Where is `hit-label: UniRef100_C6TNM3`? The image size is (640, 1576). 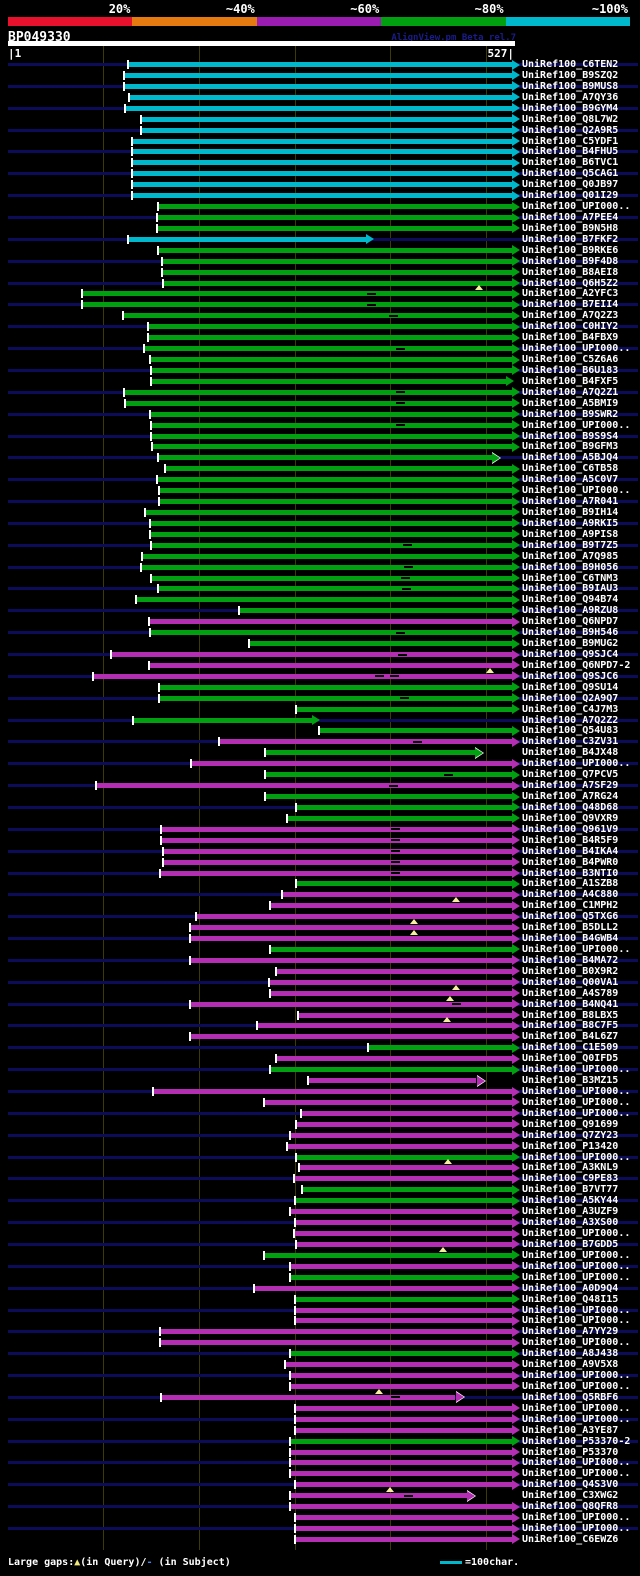
hit-label: UniRef100_C6TNM3 is located at coordinates (570, 578).